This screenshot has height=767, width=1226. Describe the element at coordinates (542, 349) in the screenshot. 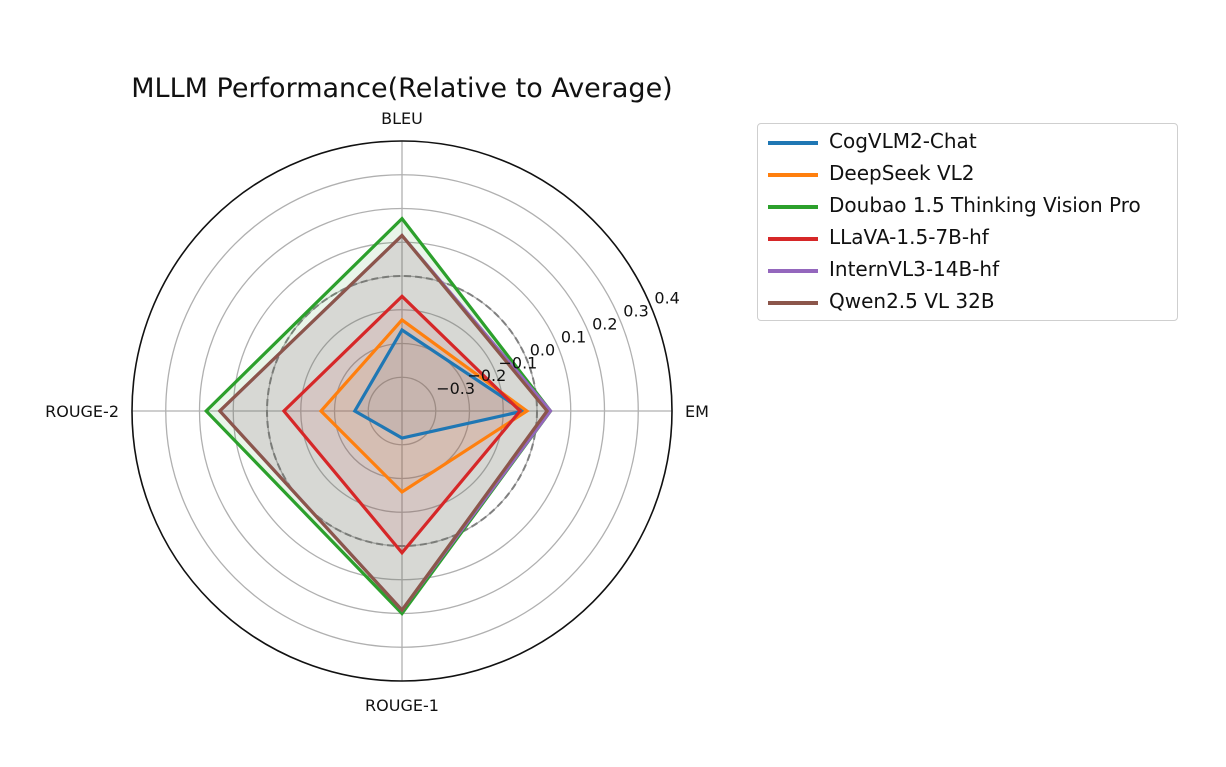

I see `radial-tick-label: 0.0` at that location.